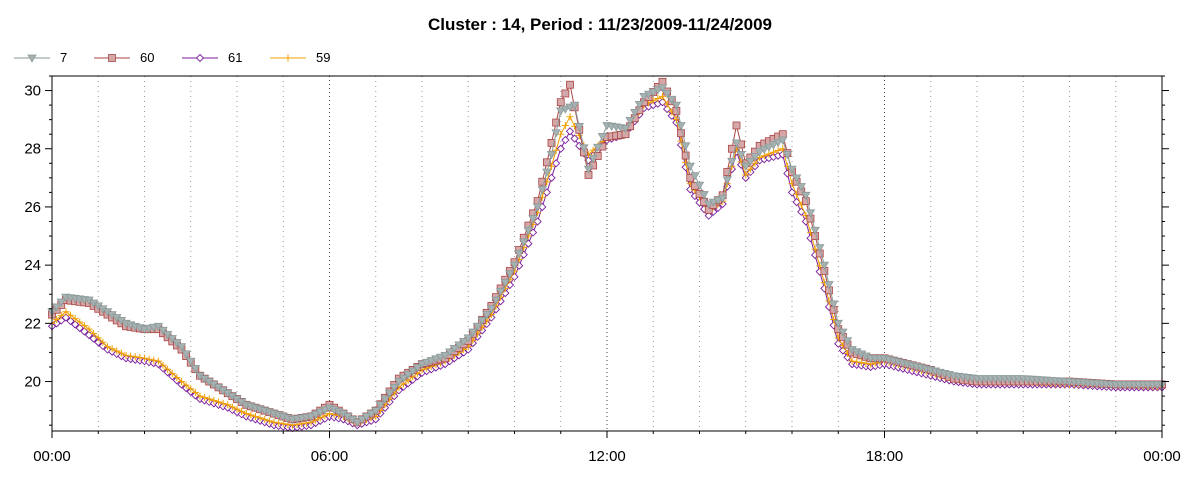 This screenshot has width=1200, height=480. Describe the element at coordinates (40, 57) in the screenshot. I see `legend-item-7: 7` at that location.